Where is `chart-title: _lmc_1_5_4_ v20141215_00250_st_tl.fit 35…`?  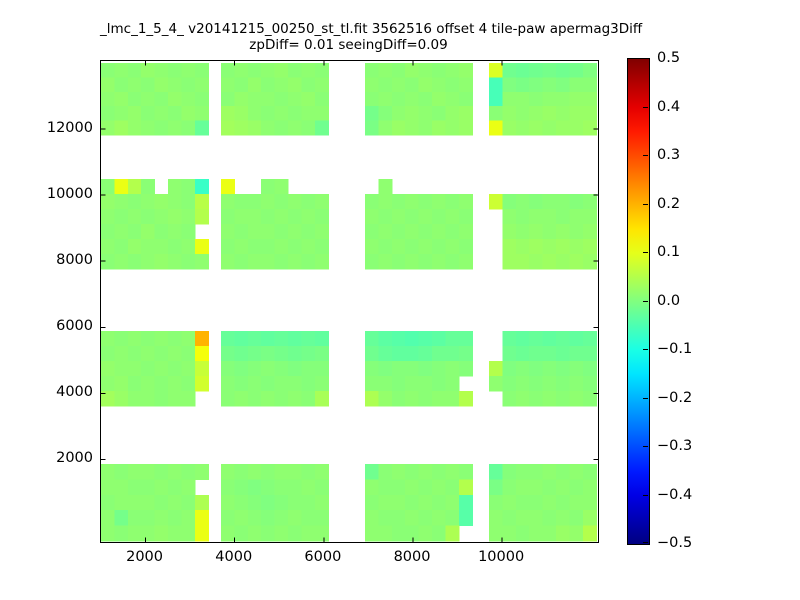 chart-title: _lmc_1_5_4_ v20141215_00250_st_tl.fit 35… is located at coordinates (371, 37).